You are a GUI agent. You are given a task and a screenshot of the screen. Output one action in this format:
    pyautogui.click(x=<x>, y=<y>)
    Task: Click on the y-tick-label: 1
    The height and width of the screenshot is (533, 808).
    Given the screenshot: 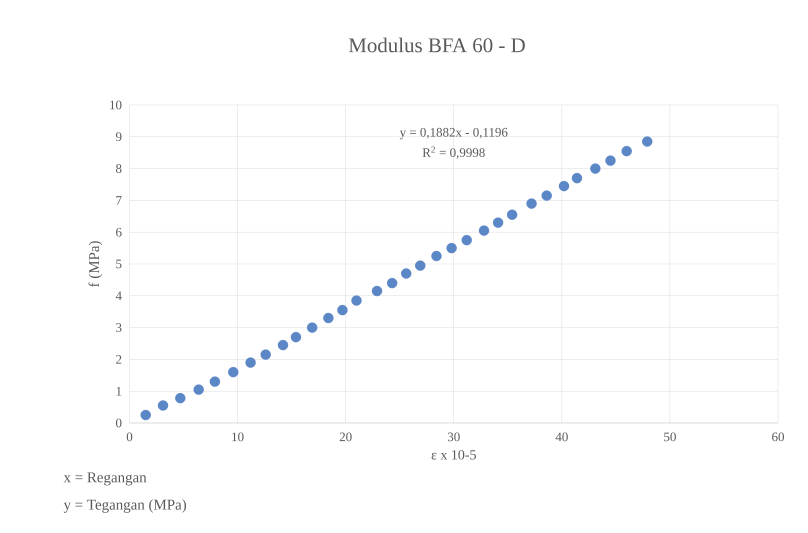 What is the action you would take?
    pyautogui.click(x=119, y=391)
    